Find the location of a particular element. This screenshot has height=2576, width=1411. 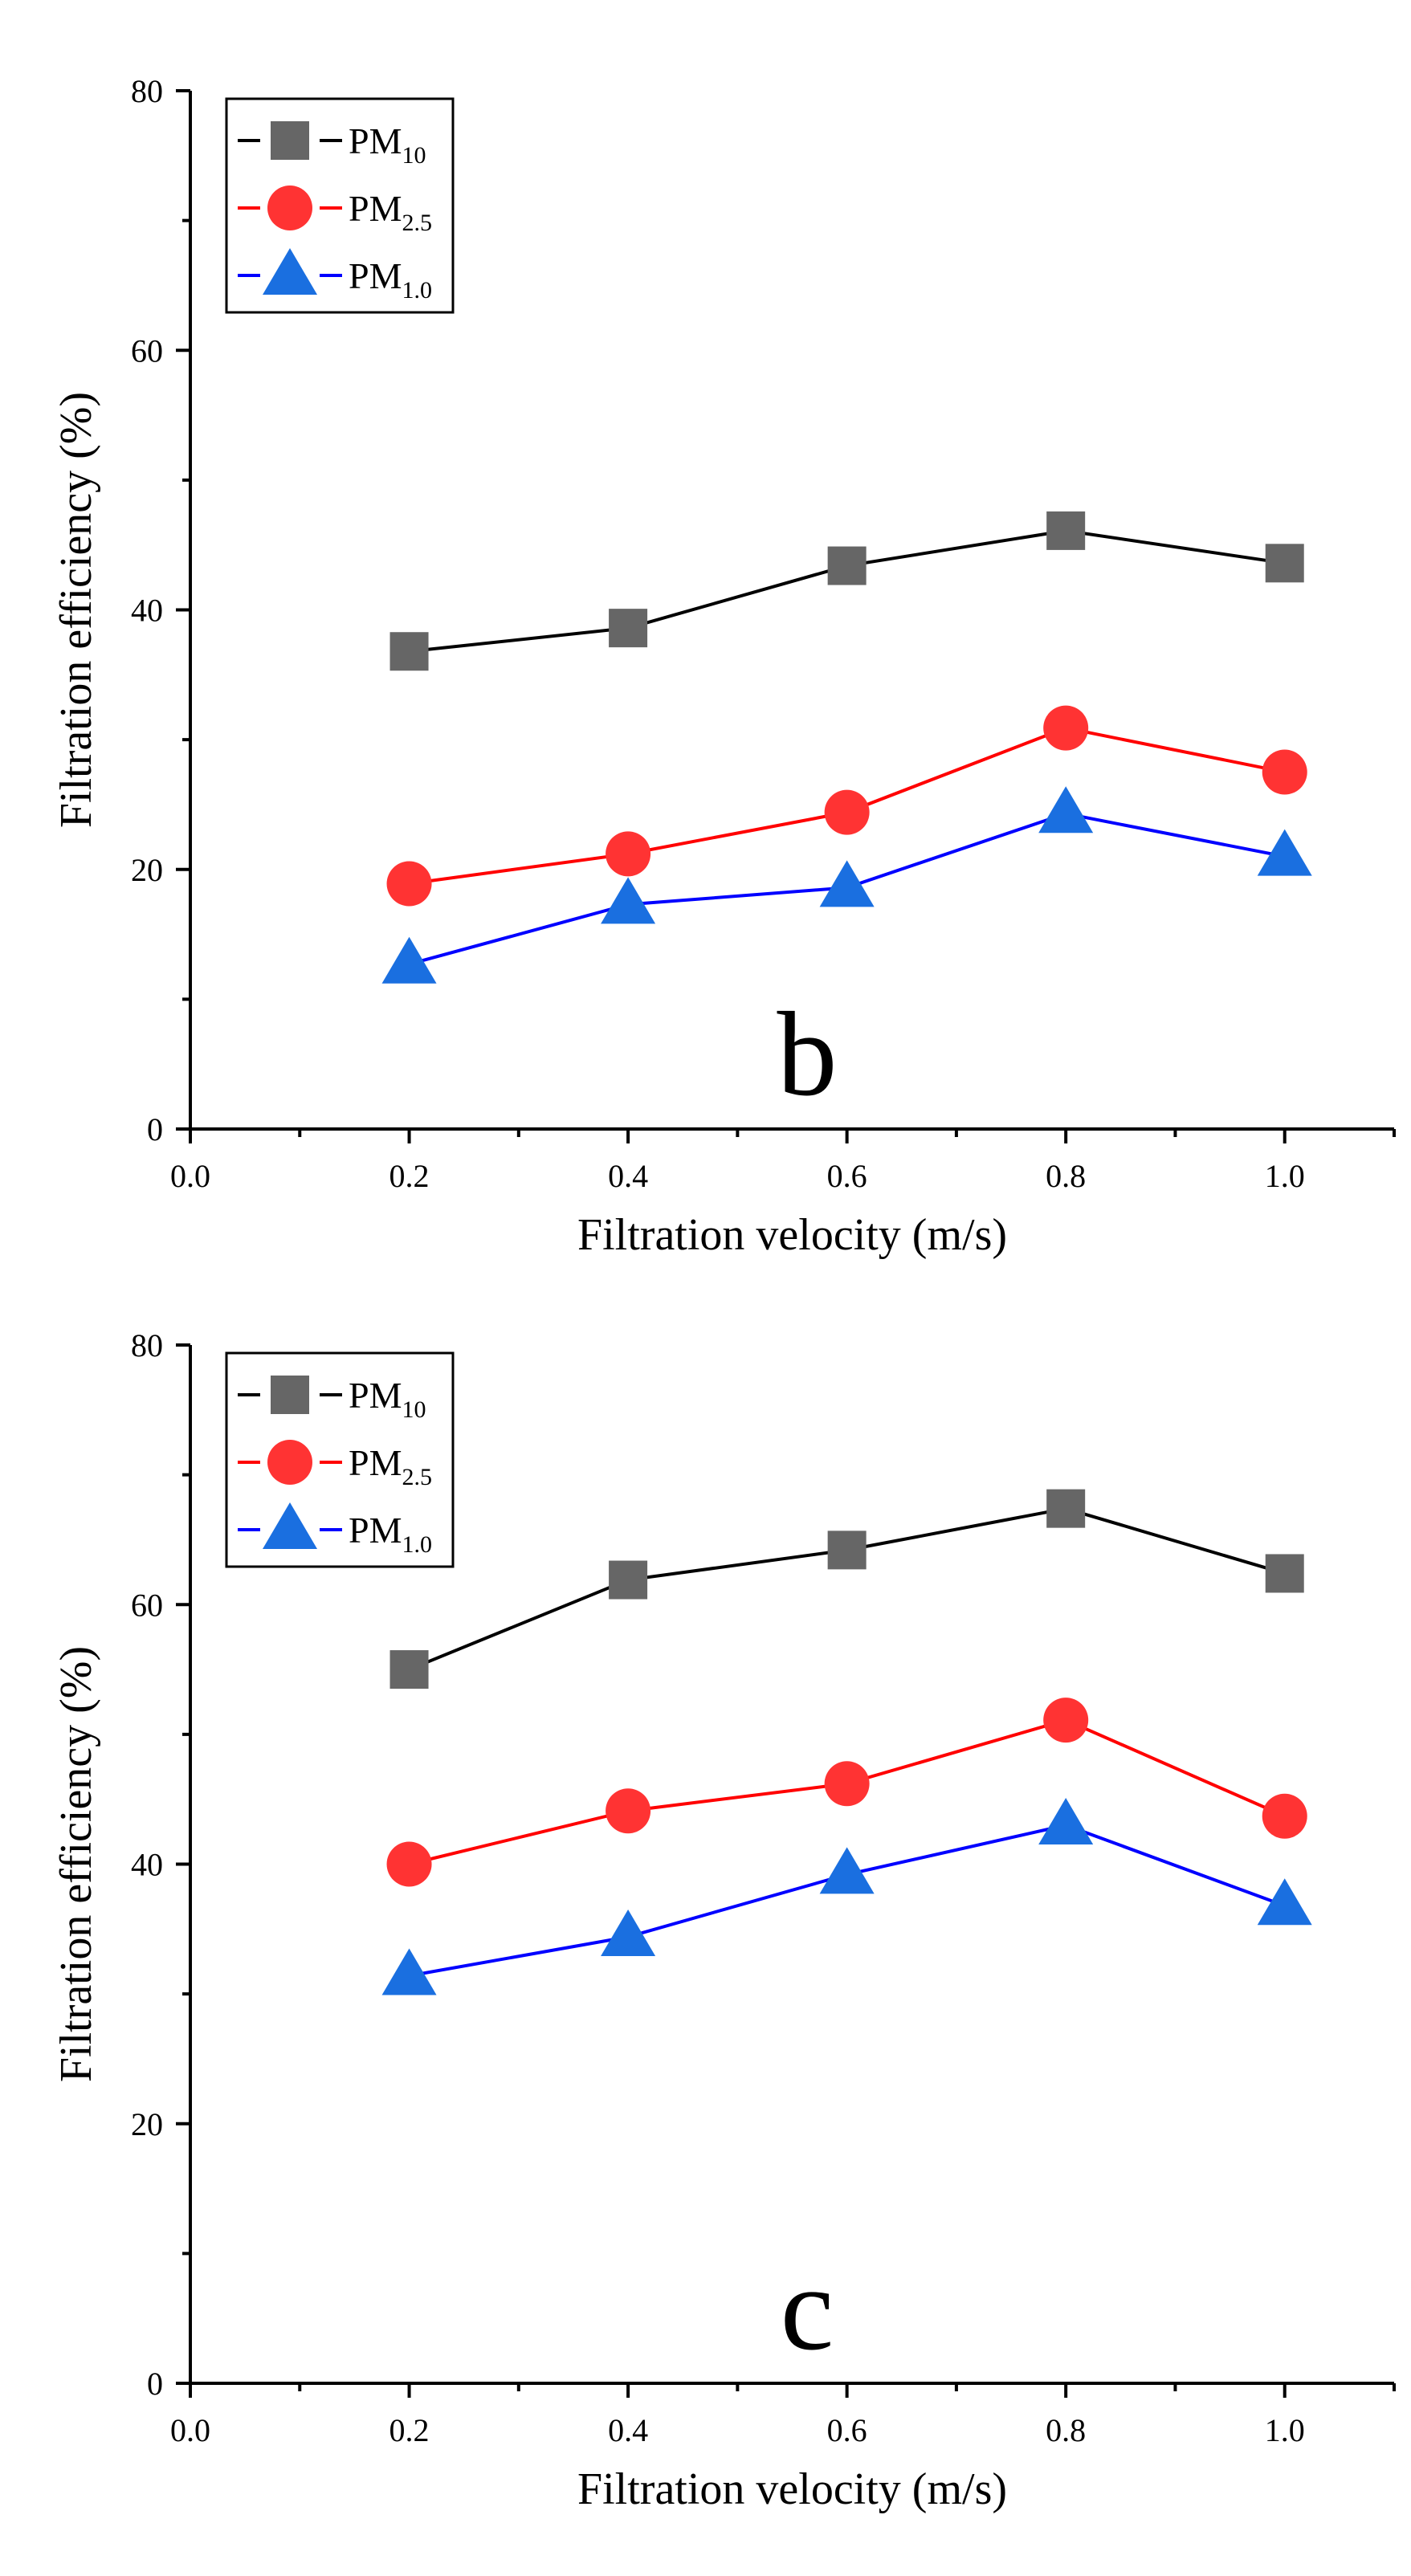

panel-label: b is located at coordinates (808, 1054).